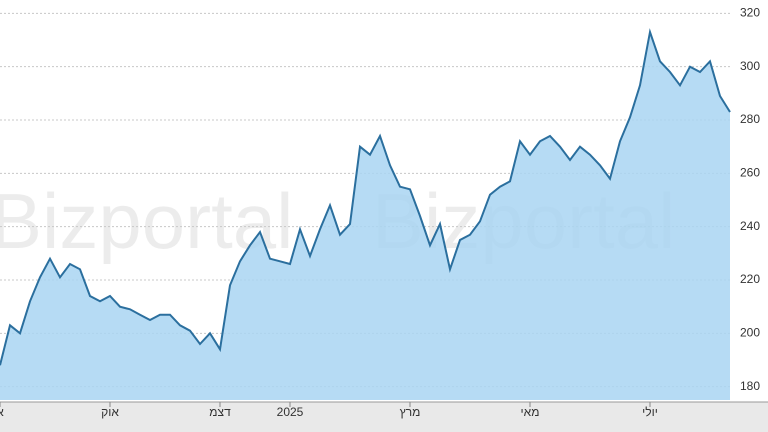  I want to click on x-tick-label: א, so click(2, 412).